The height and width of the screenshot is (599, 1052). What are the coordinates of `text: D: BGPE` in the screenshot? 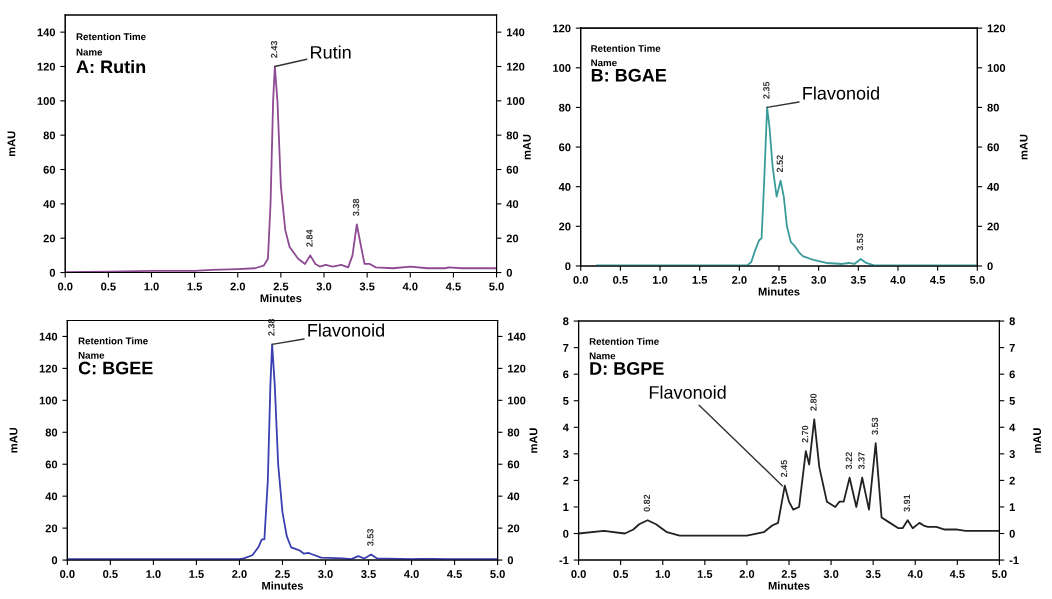 It's located at (627, 368).